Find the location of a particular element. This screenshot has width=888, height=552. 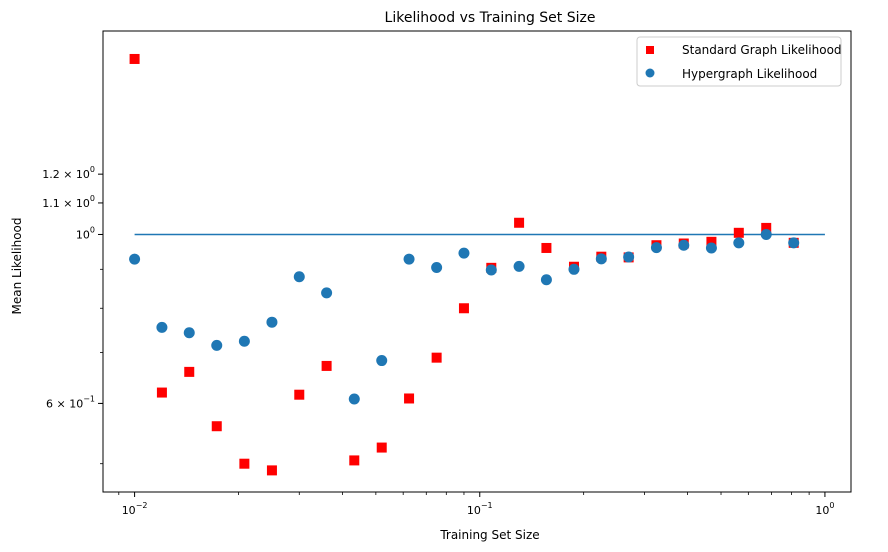

legend-marker-circle is located at coordinates (650, 73).